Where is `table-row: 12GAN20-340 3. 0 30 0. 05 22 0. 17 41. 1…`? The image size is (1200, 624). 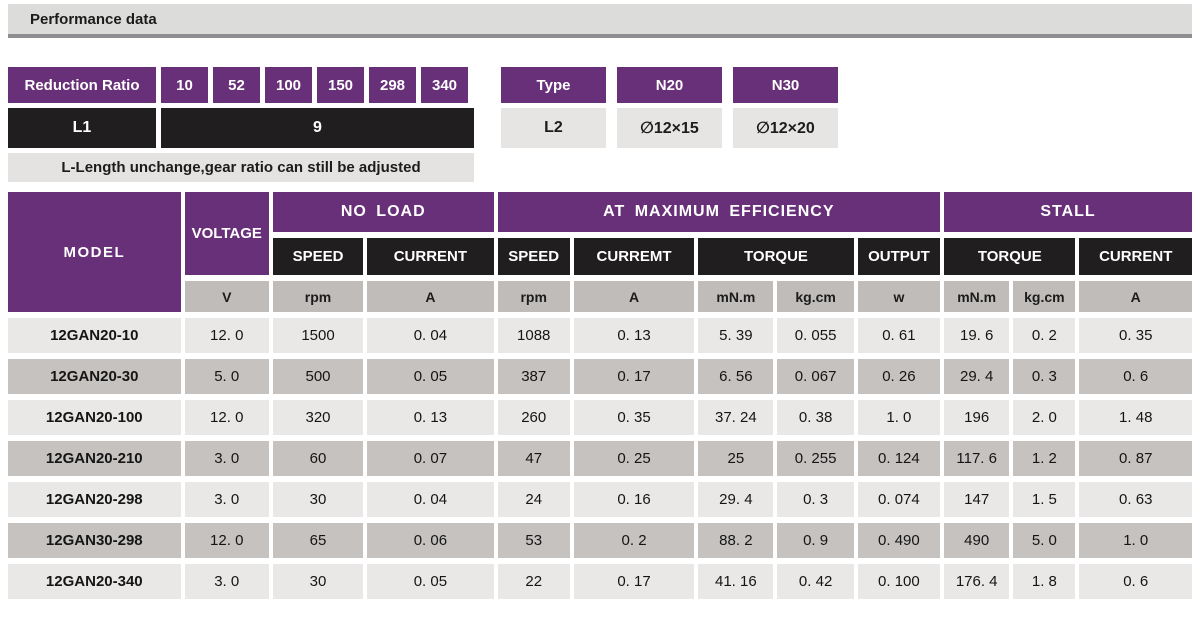 table-row: 12GAN20-340 3. 0 30 0. 05 22 0. 17 41. 1… is located at coordinates (600, 581).